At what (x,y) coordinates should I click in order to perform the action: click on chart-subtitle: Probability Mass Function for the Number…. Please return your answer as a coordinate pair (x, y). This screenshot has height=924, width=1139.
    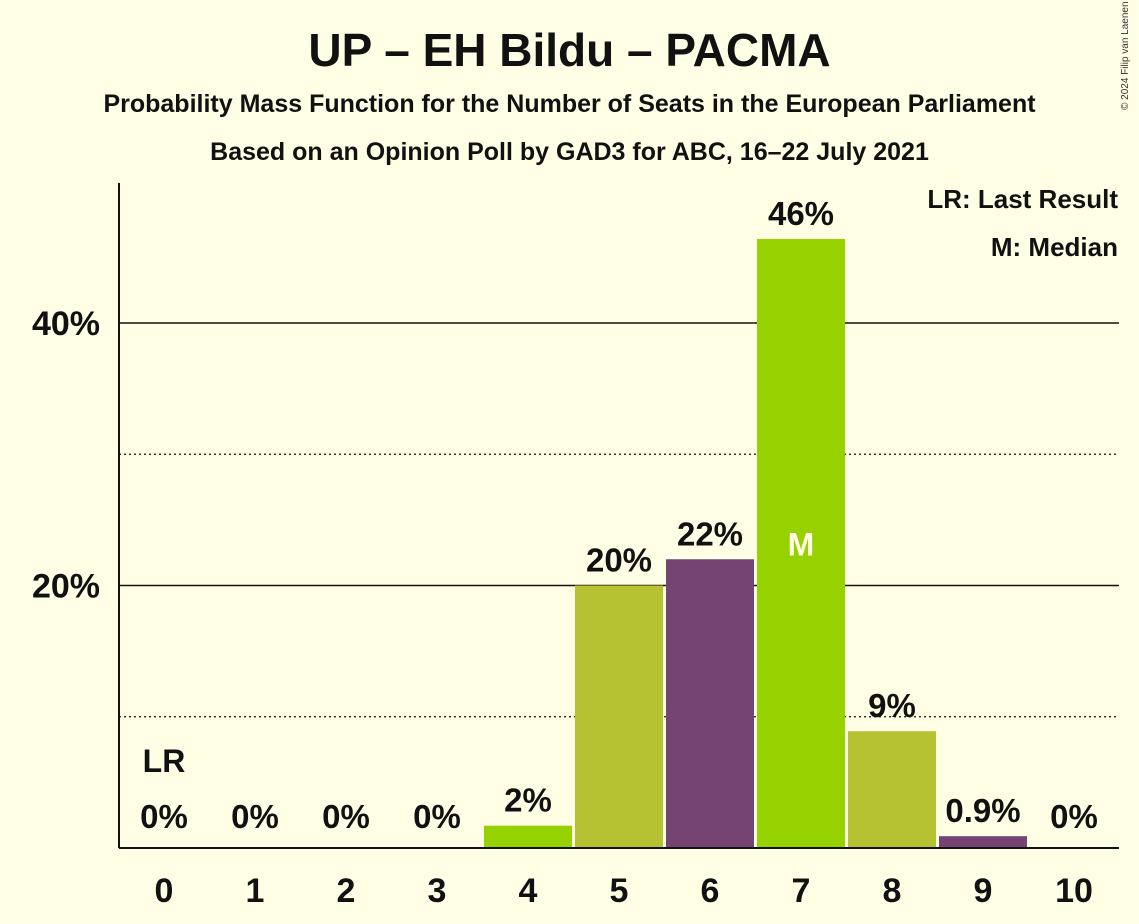
    Looking at the image, I should click on (569, 104).